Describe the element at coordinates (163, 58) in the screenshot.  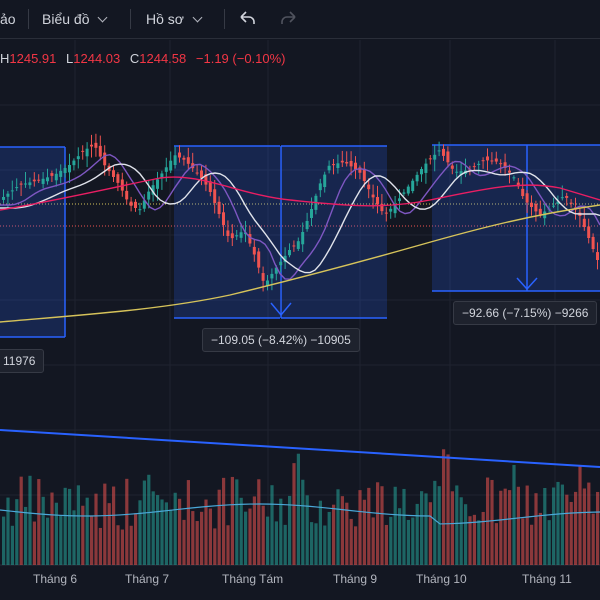
I see `close-value: 1244.58` at that location.